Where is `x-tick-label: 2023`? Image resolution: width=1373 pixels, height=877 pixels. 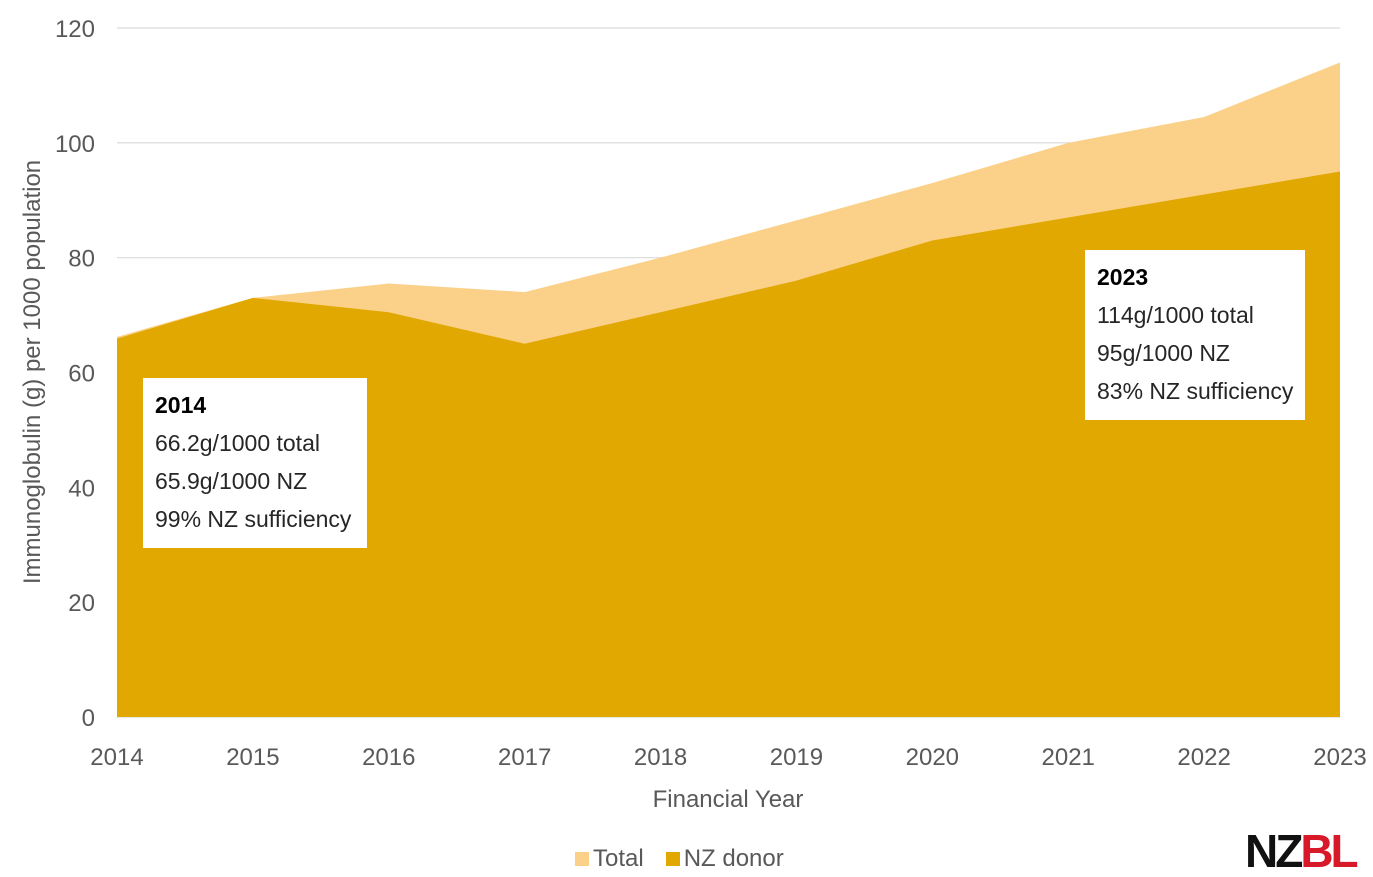
x-tick-label: 2023 is located at coordinates (1339, 757).